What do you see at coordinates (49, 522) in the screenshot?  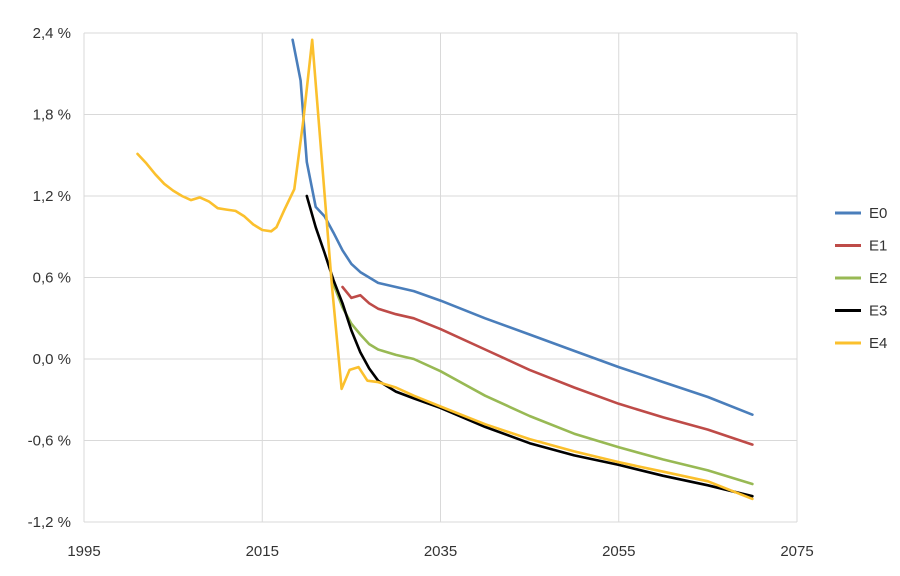 I see `y-tick-label: -1,2 %` at bounding box center [49, 522].